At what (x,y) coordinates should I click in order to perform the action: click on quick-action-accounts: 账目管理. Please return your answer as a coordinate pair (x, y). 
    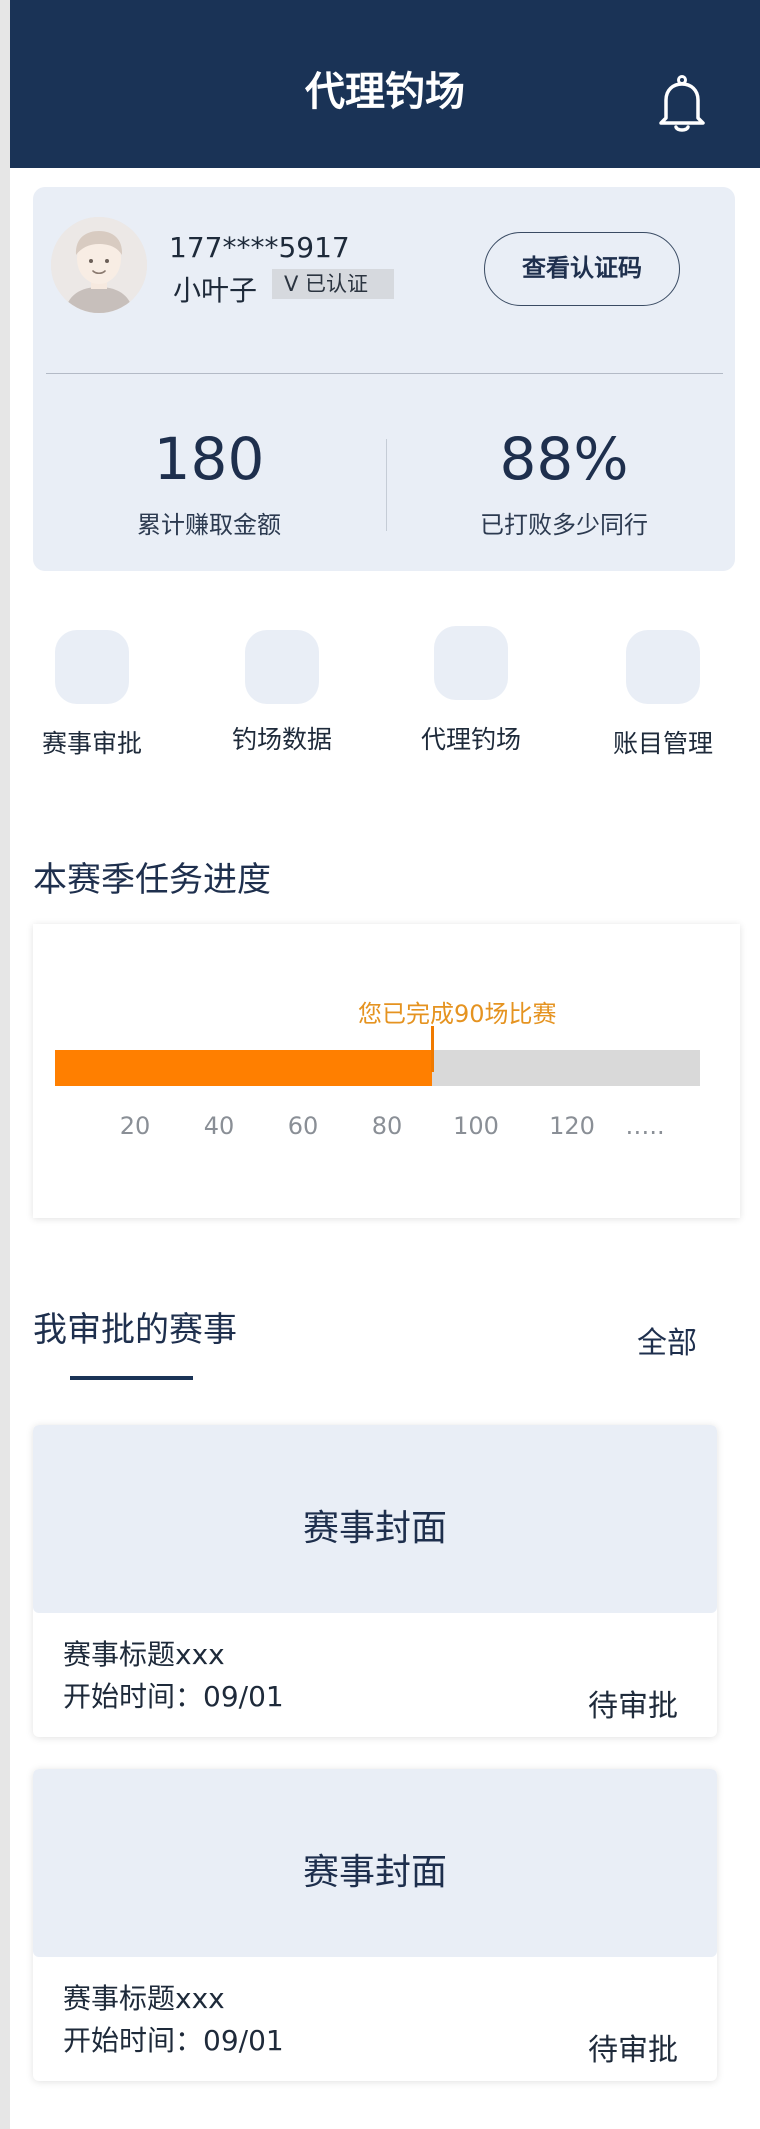
    Looking at the image, I should click on (663, 695).